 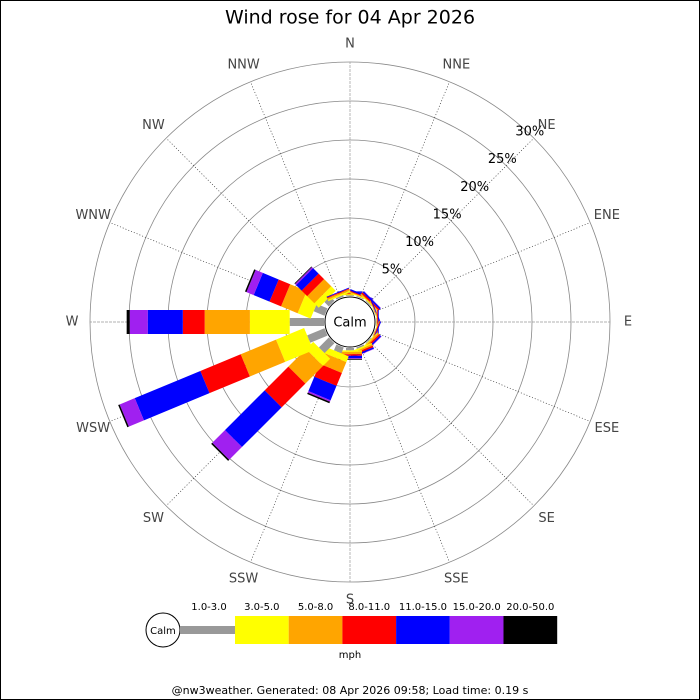 I want to click on direction-label: SW, so click(x=153, y=518).